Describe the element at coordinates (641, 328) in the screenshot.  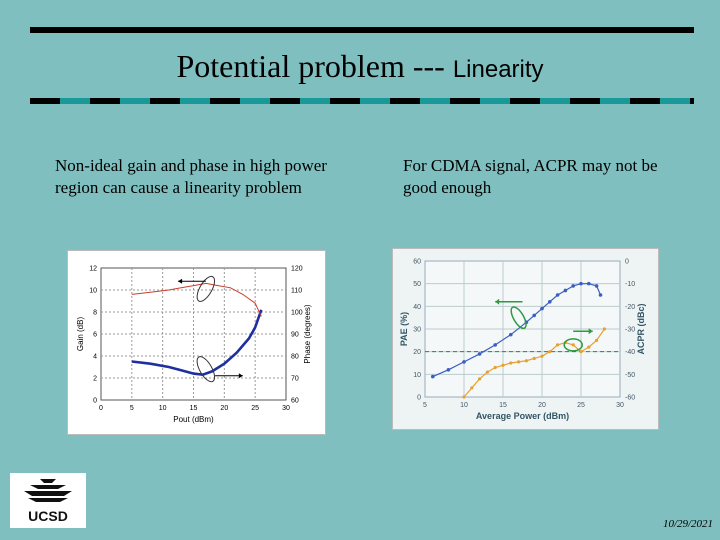
I see `y2-axis-label: ACPR (dBc)` at that location.